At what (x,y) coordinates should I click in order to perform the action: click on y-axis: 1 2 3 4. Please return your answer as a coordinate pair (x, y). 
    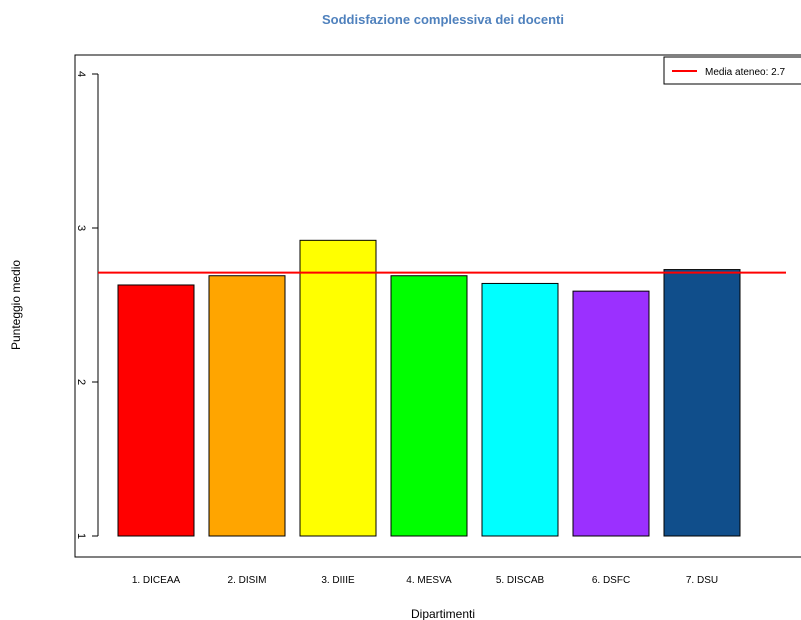
    Looking at the image, I should click on (87, 305).